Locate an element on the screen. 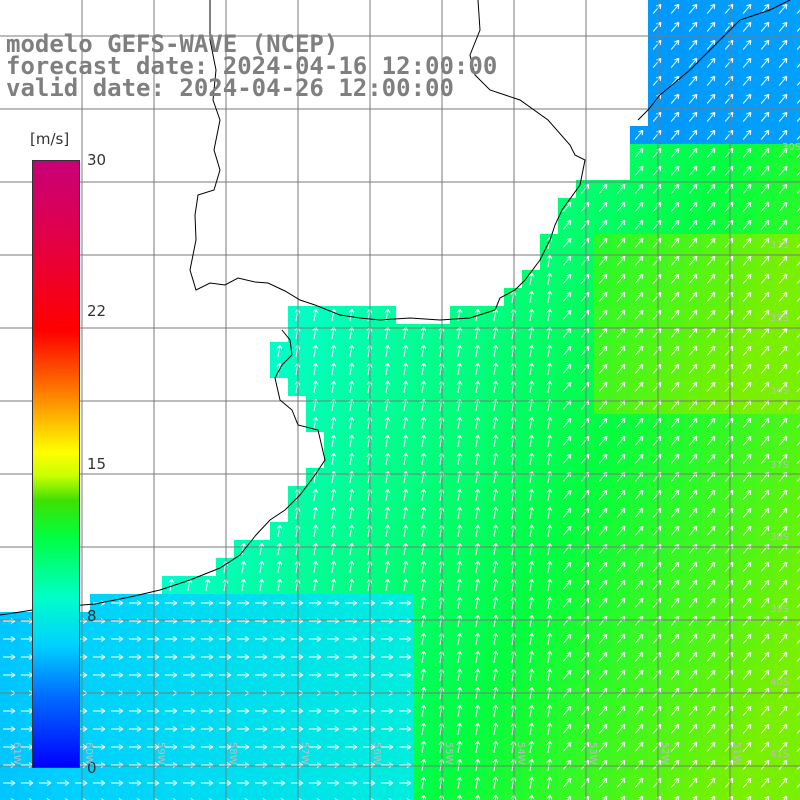 Image resolution: width=800 pixels, height=800 pixels. forecast-date: forecast date: 2024-04-16 12:00:00 is located at coordinates (252, 66).